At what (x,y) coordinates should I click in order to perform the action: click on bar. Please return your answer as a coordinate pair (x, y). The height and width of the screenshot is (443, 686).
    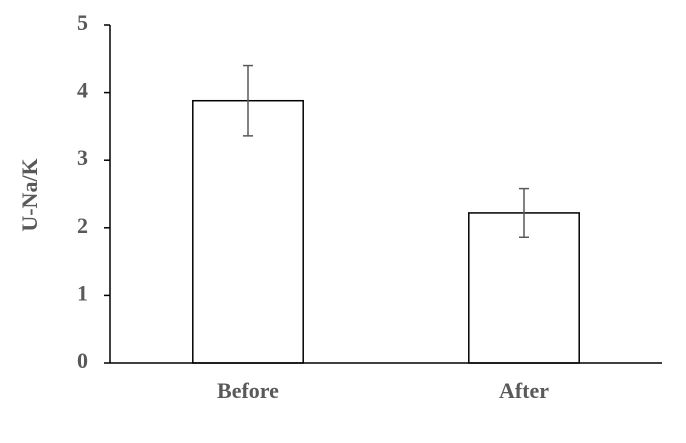
    Looking at the image, I should click on (248, 231).